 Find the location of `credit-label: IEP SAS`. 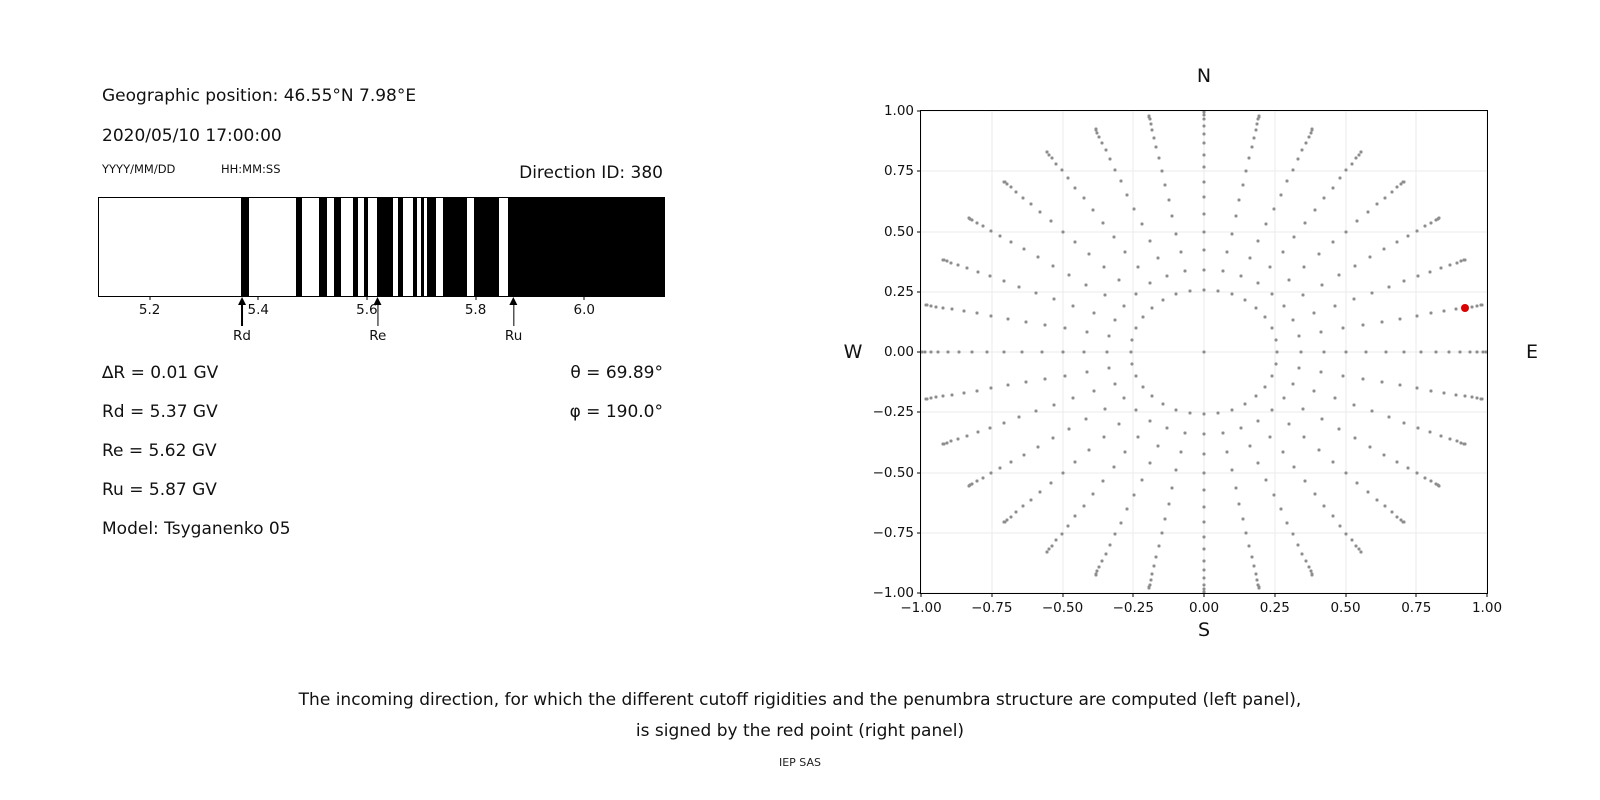

credit-label: IEP SAS is located at coordinates (800, 762).